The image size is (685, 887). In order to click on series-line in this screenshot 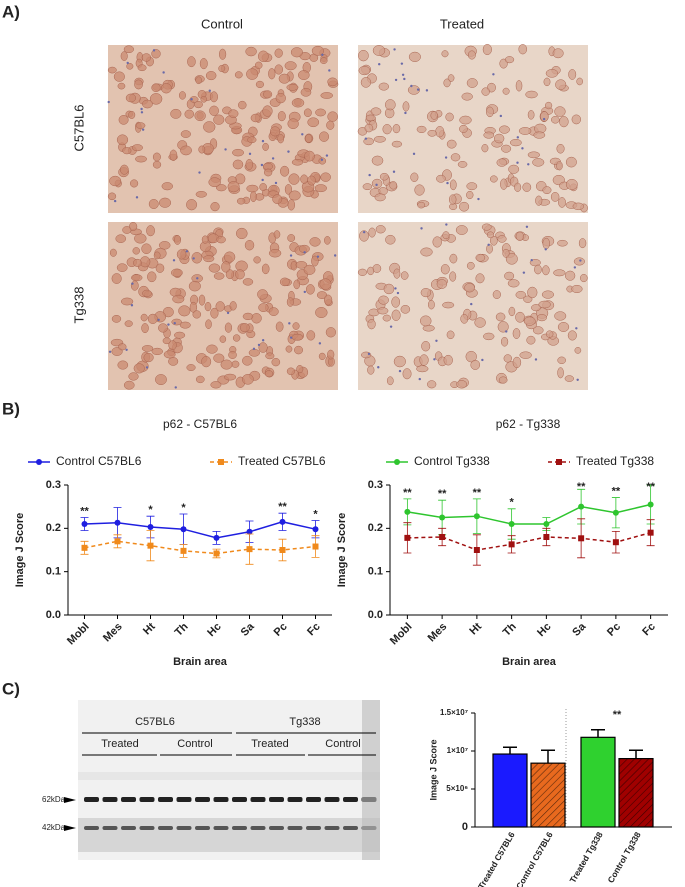, I will do `click(529, 541)`.